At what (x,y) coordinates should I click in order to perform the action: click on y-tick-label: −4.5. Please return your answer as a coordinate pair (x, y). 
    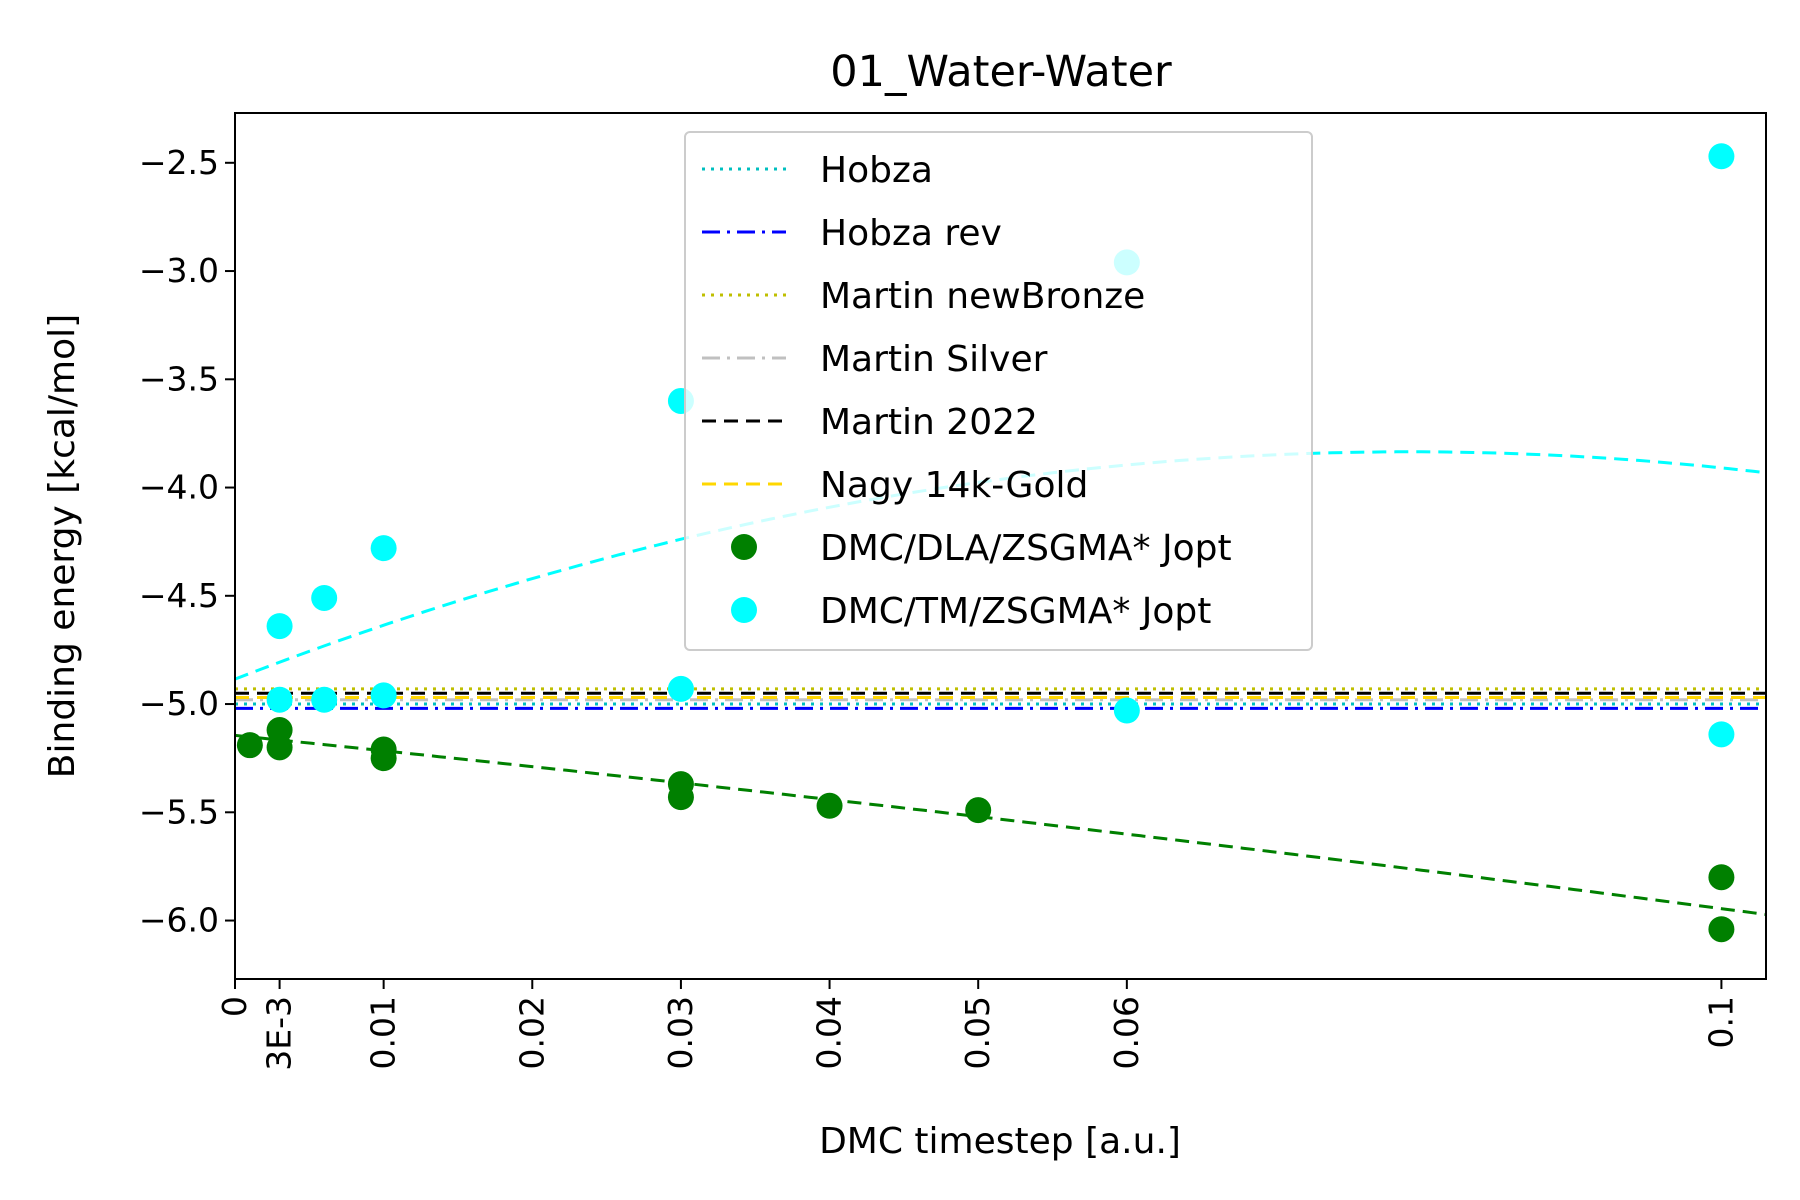
    Looking at the image, I should click on (179, 595).